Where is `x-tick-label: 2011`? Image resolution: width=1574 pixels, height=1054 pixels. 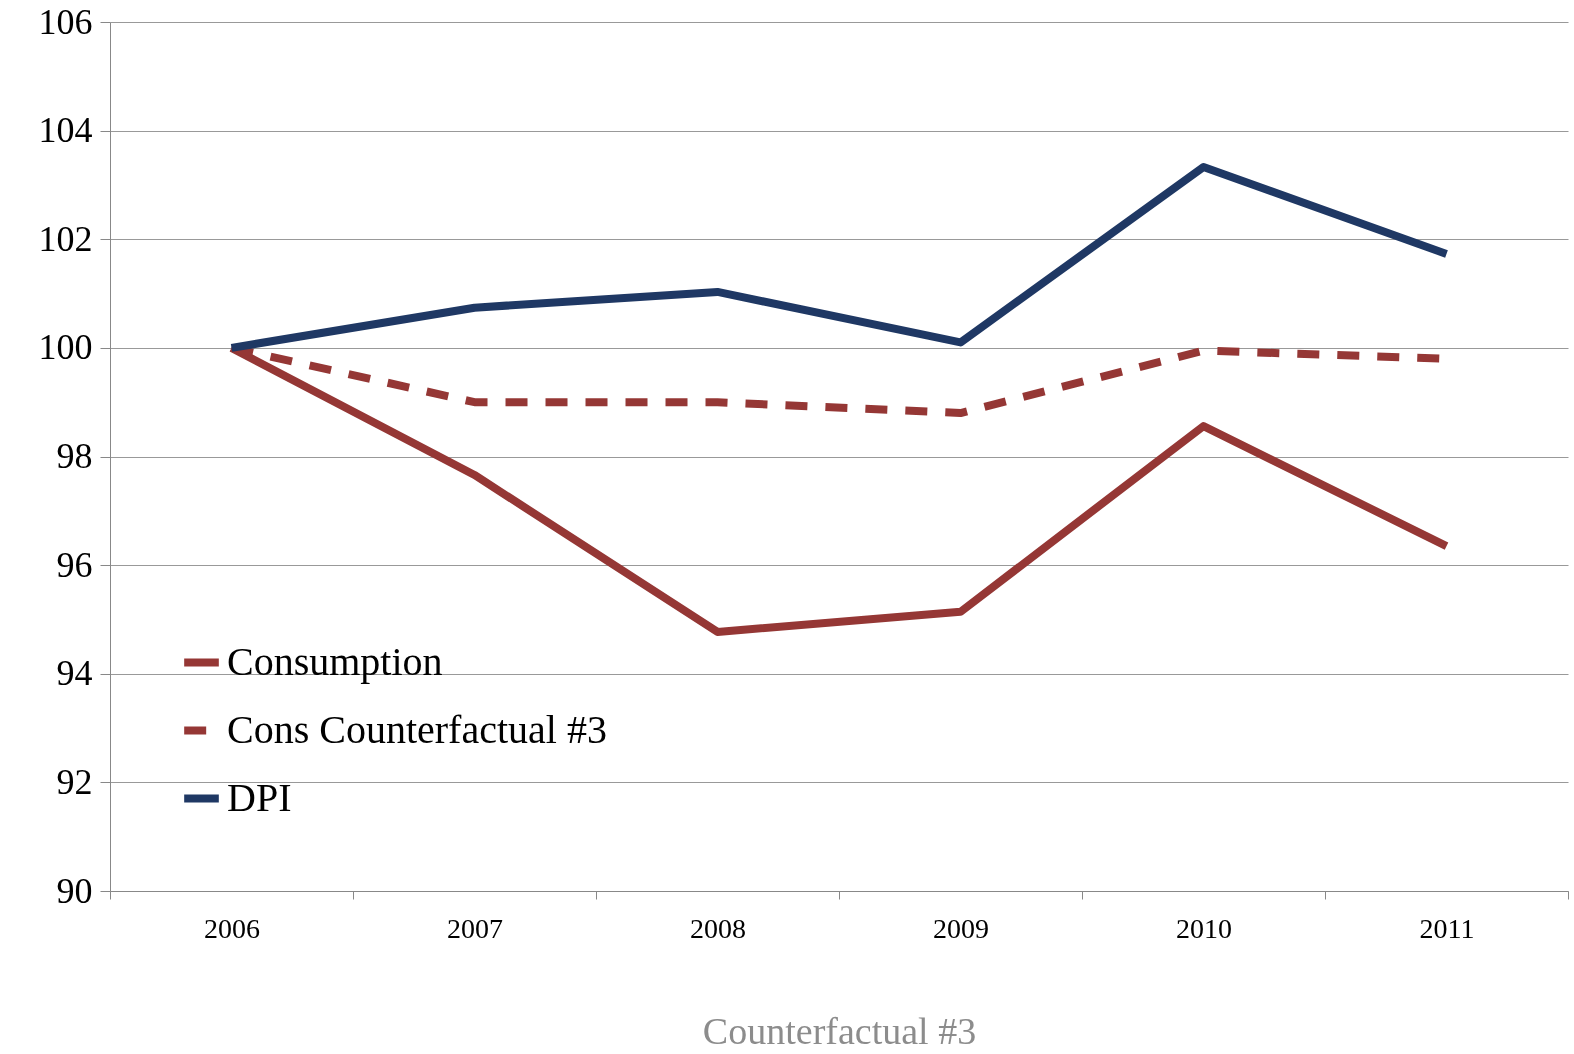 x-tick-label: 2011 is located at coordinates (1447, 928).